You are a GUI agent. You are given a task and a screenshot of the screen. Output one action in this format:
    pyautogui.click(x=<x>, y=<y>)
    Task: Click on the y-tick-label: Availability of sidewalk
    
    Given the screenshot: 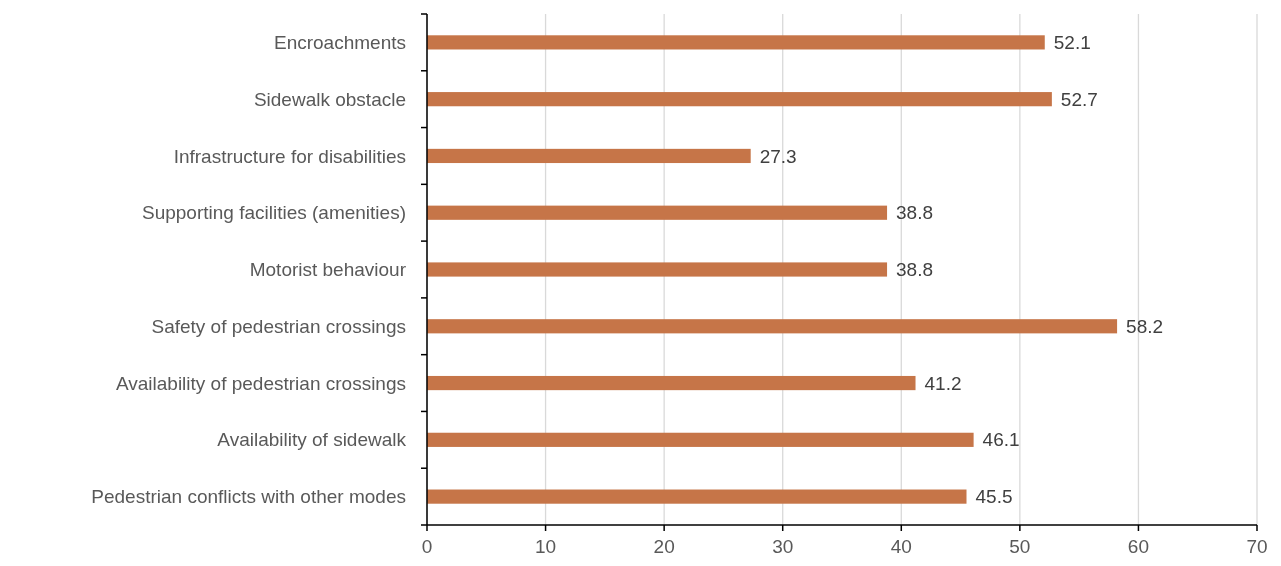 What is the action you would take?
    pyautogui.click(x=312, y=440)
    